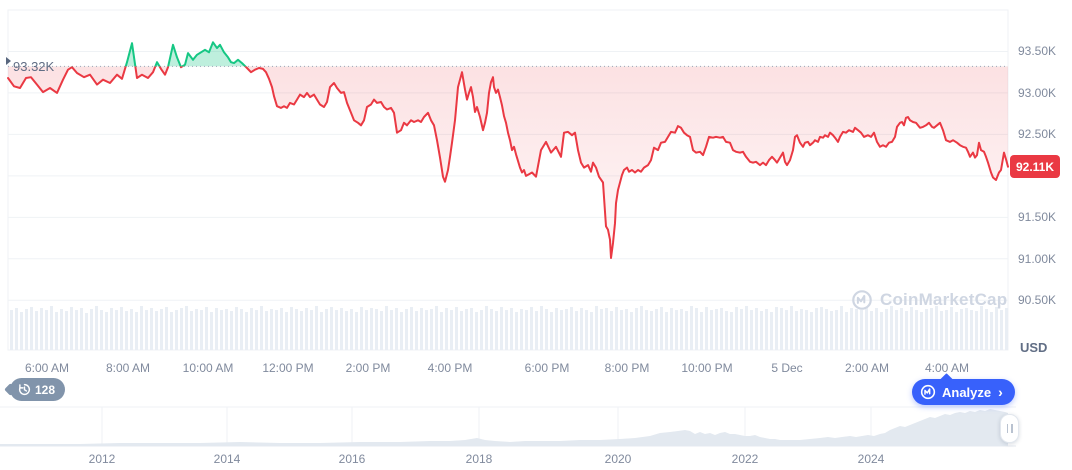 The height and width of the screenshot is (470, 1072). What do you see at coordinates (1037, 134) in the screenshot?
I see `price-tick-label: 92.50K` at bounding box center [1037, 134].